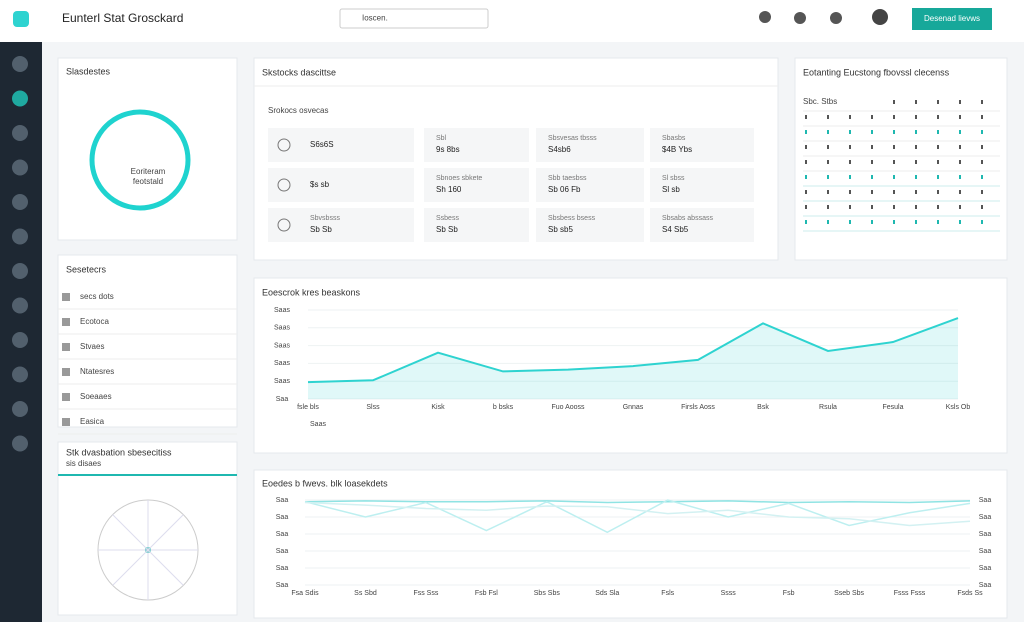 The image size is (1024, 622). Describe the element at coordinates (675, 229) in the screenshot. I see `stat-value: S4 Sb5` at that location.